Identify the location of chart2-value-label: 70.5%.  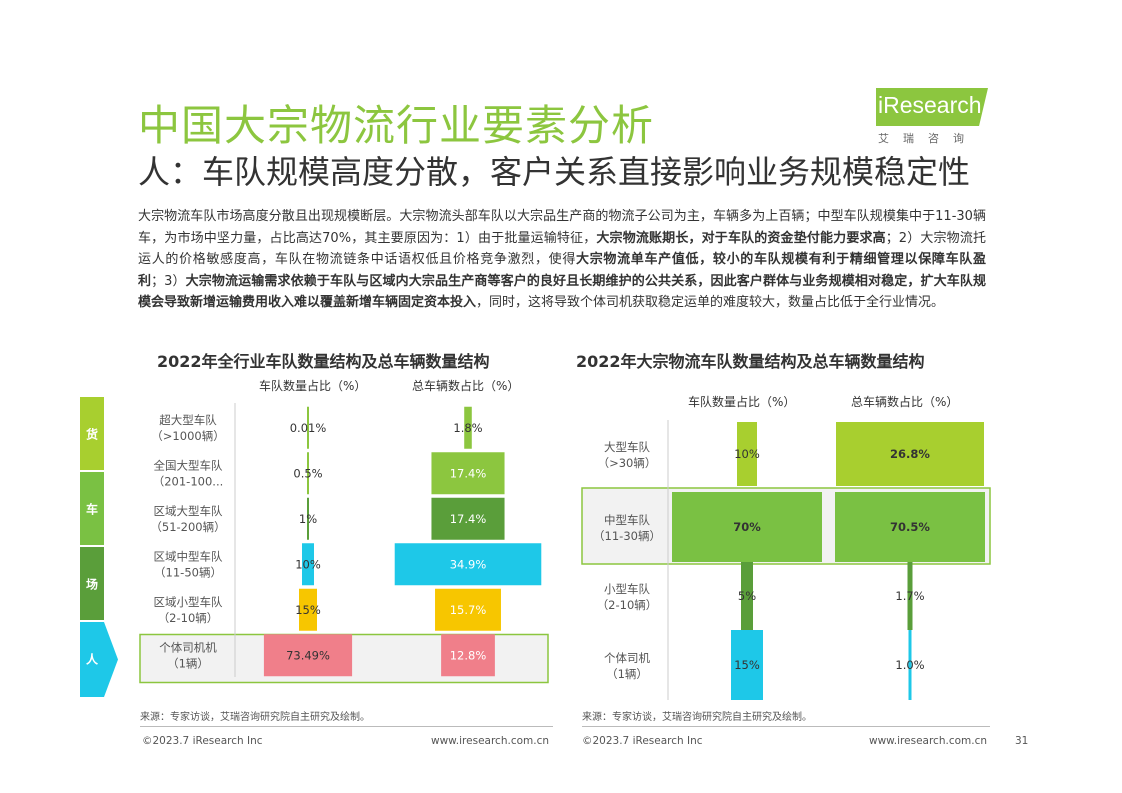
(910, 527).